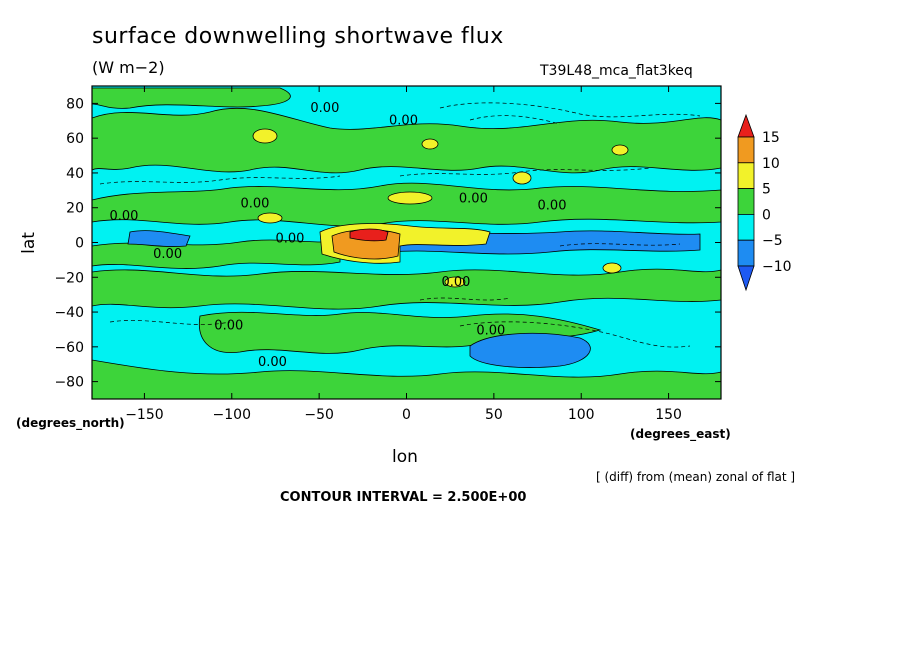 This screenshot has height=654, width=904. I want to click on y-tick-label: 20, so click(75, 209).